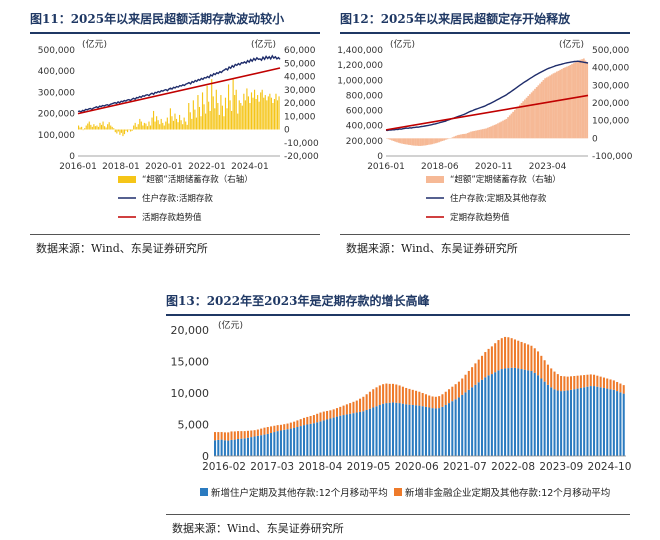  What do you see at coordinates (610, 104) in the screenshot?
I see `right-tick-label: 200,000` at bounding box center [610, 104].